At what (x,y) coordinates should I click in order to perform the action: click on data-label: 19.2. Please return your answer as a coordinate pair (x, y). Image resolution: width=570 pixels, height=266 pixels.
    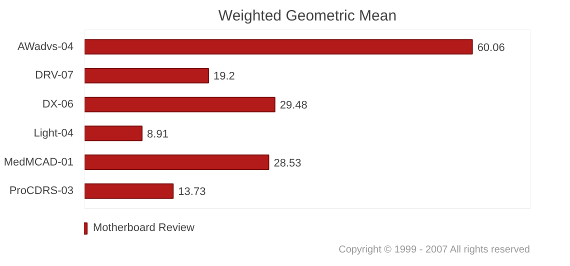
    Looking at the image, I should click on (224, 76).